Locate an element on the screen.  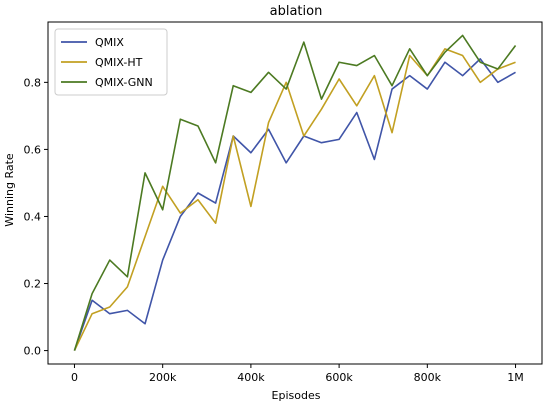
x-tick-label: 1M is located at coordinates (515, 377).